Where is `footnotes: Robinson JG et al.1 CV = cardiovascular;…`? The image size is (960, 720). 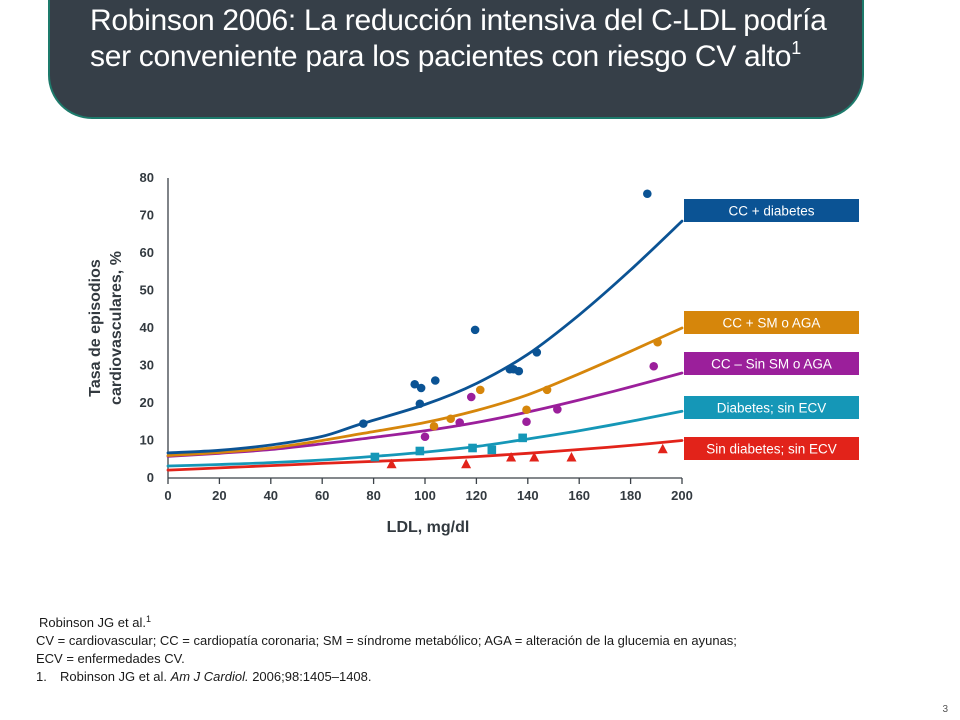
footnotes: Robinson JG et al.1 CV = cardiovascular;… is located at coordinates (486, 650).